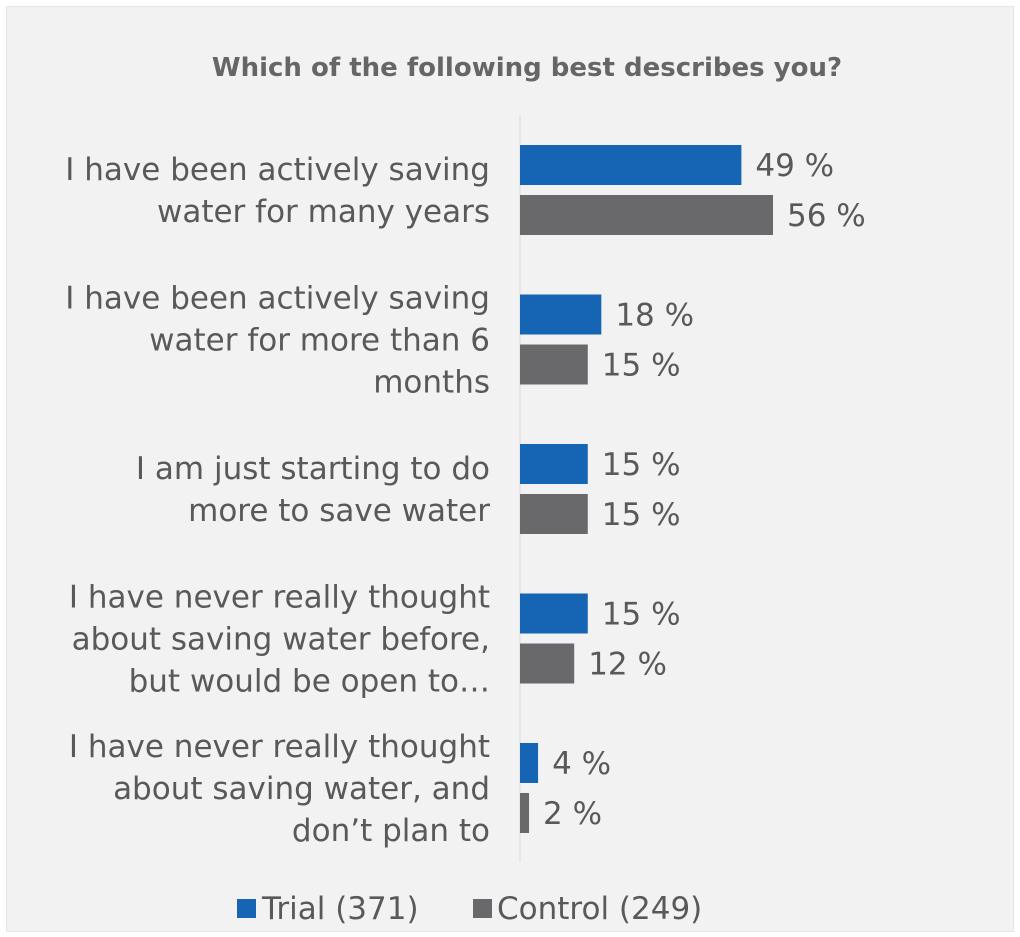  Describe the element at coordinates (301, 789) in the screenshot. I see `category-label-line: about saving water, and` at that location.